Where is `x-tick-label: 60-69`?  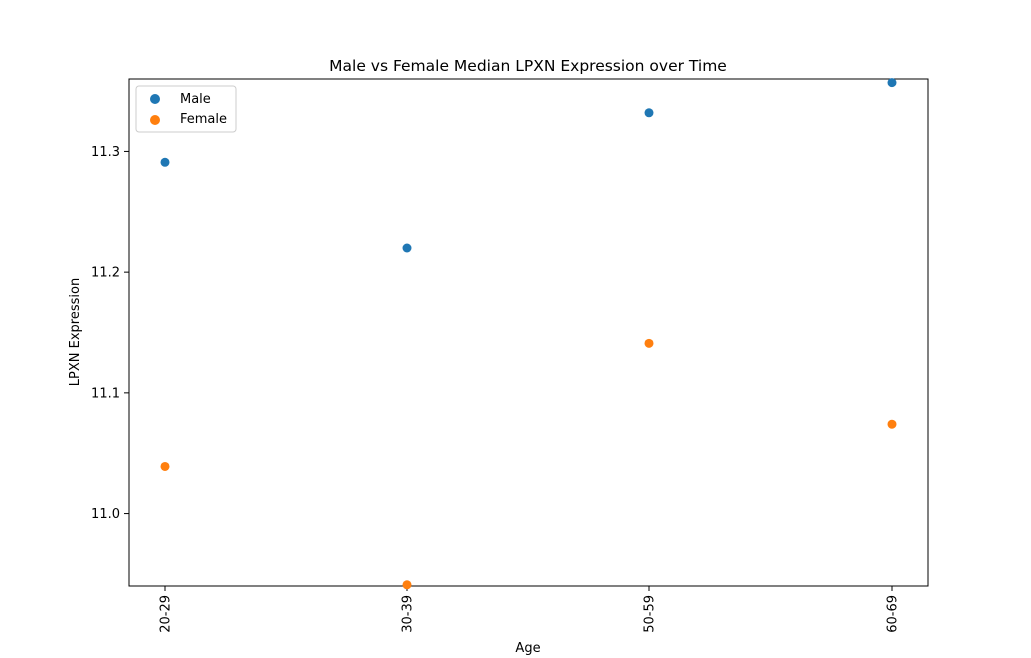 x-tick-label: 60-69 is located at coordinates (893, 614).